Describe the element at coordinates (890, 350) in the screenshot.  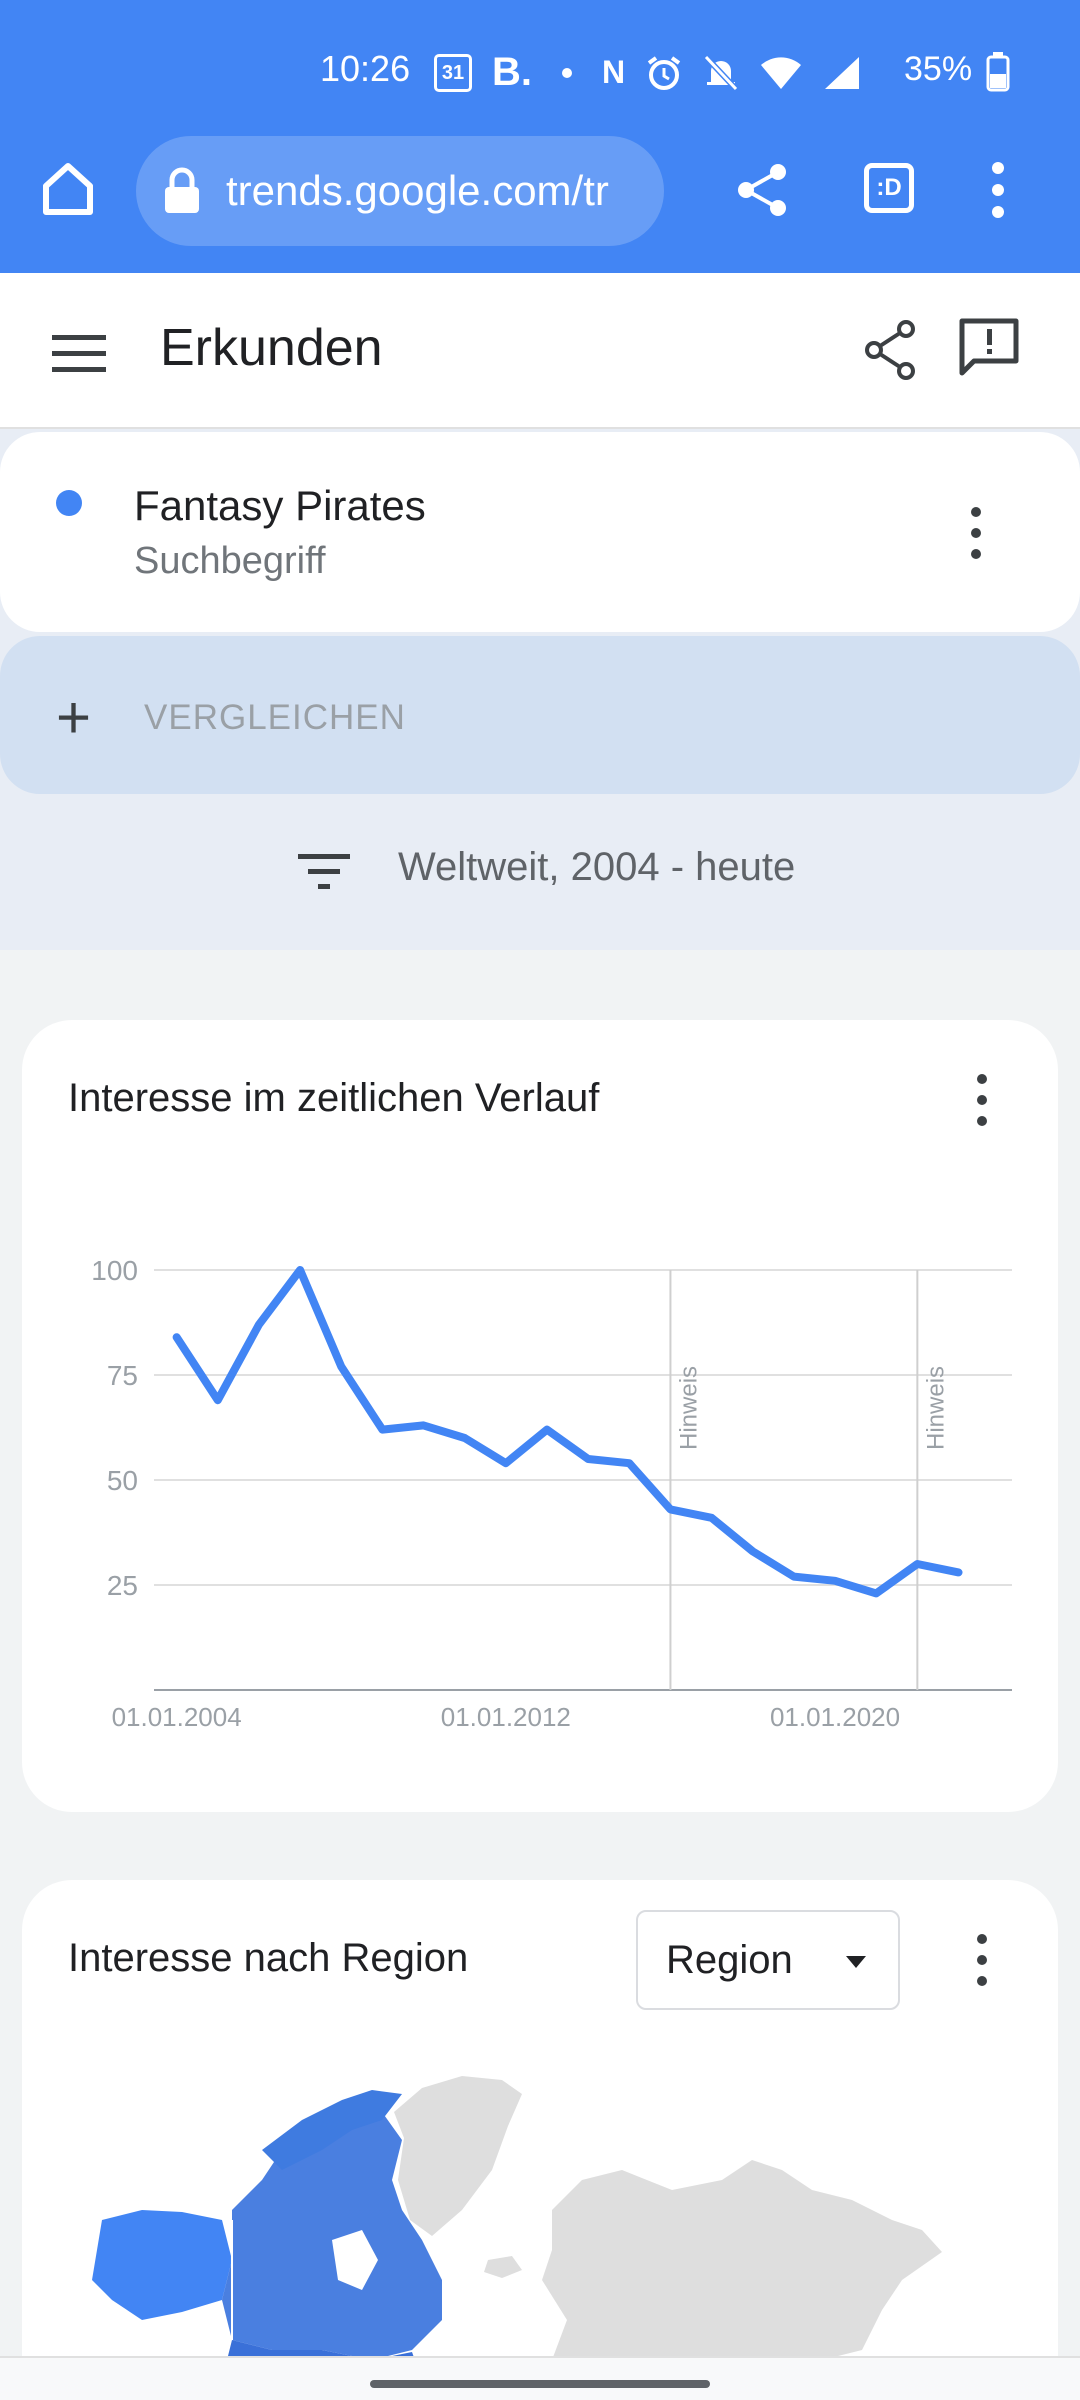
I see `share-icon` at that location.